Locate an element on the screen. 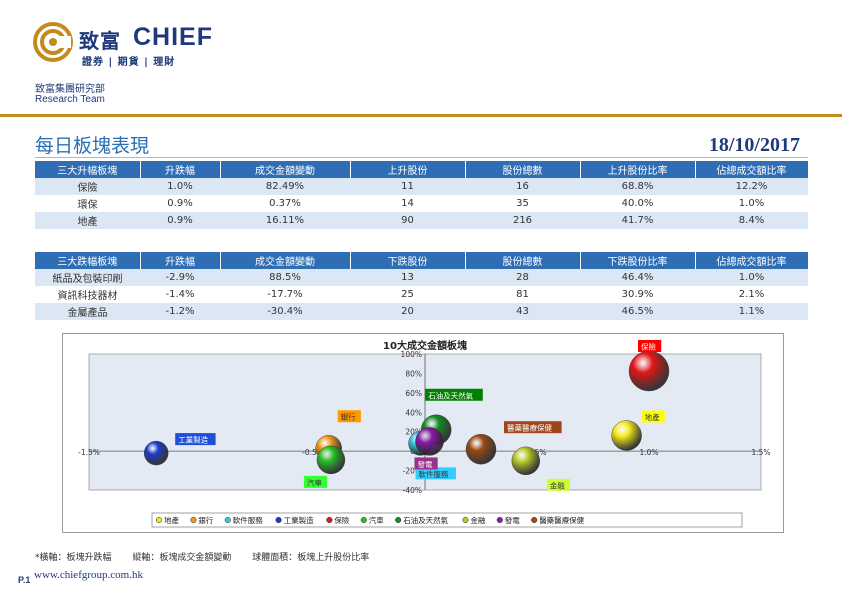 The image size is (842, 595). department-name-en: Research Team is located at coordinates (70, 99).